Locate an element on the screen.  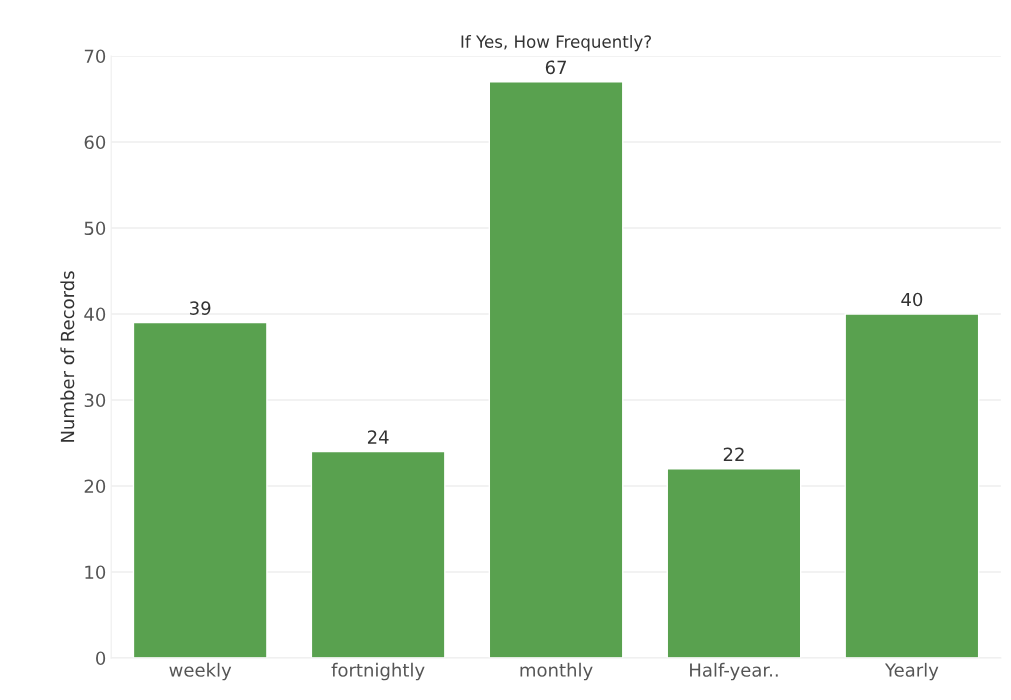
y-tick-label: 20 is located at coordinates (95, 486).